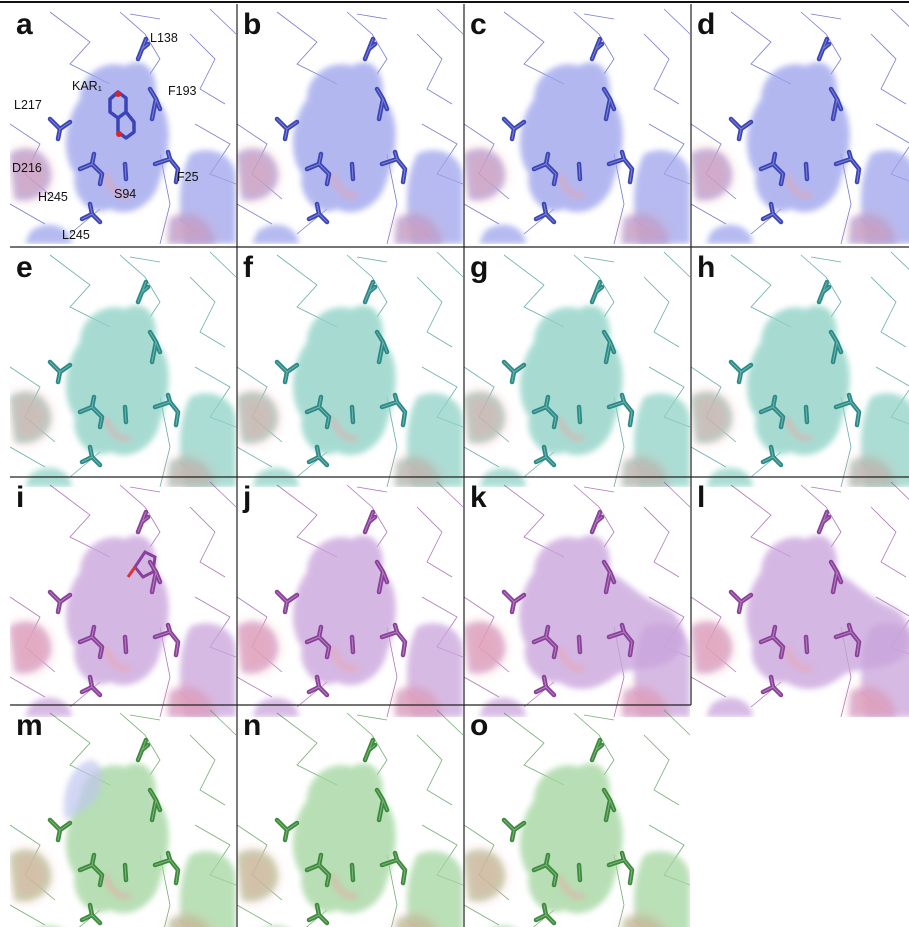 Image resolution: width=909 pixels, height=927 pixels. What do you see at coordinates (76, 235) in the screenshot?
I see `label-l245: L245` at bounding box center [76, 235].